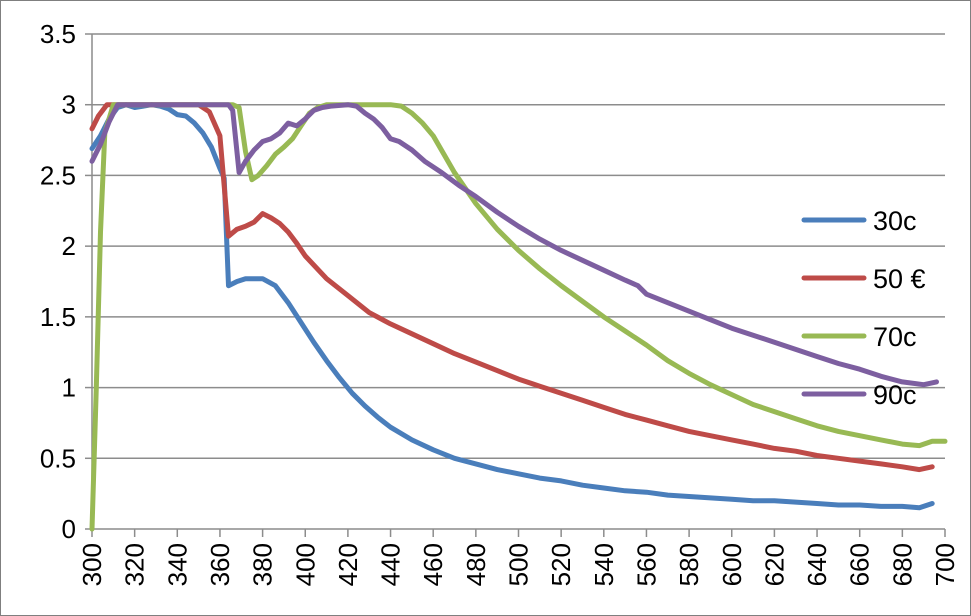 The height and width of the screenshot is (616, 971). What do you see at coordinates (69, 529) in the screenshot?
I see `y-tick-label: 0` at bounding box center [69, 529].